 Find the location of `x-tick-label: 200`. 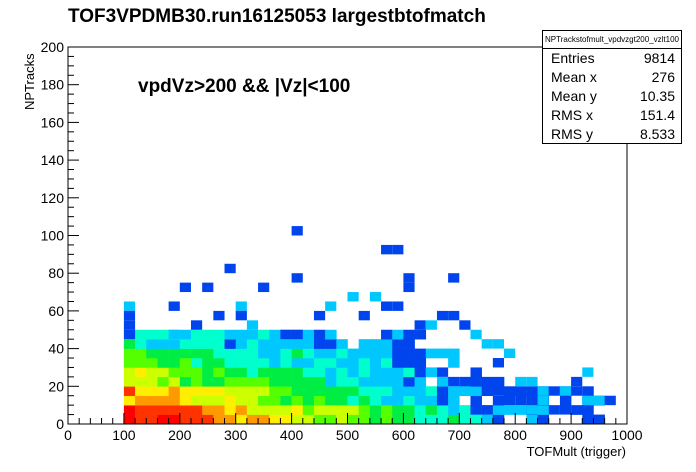

x-tick-label: 200 is located at coordinates (180, 435).